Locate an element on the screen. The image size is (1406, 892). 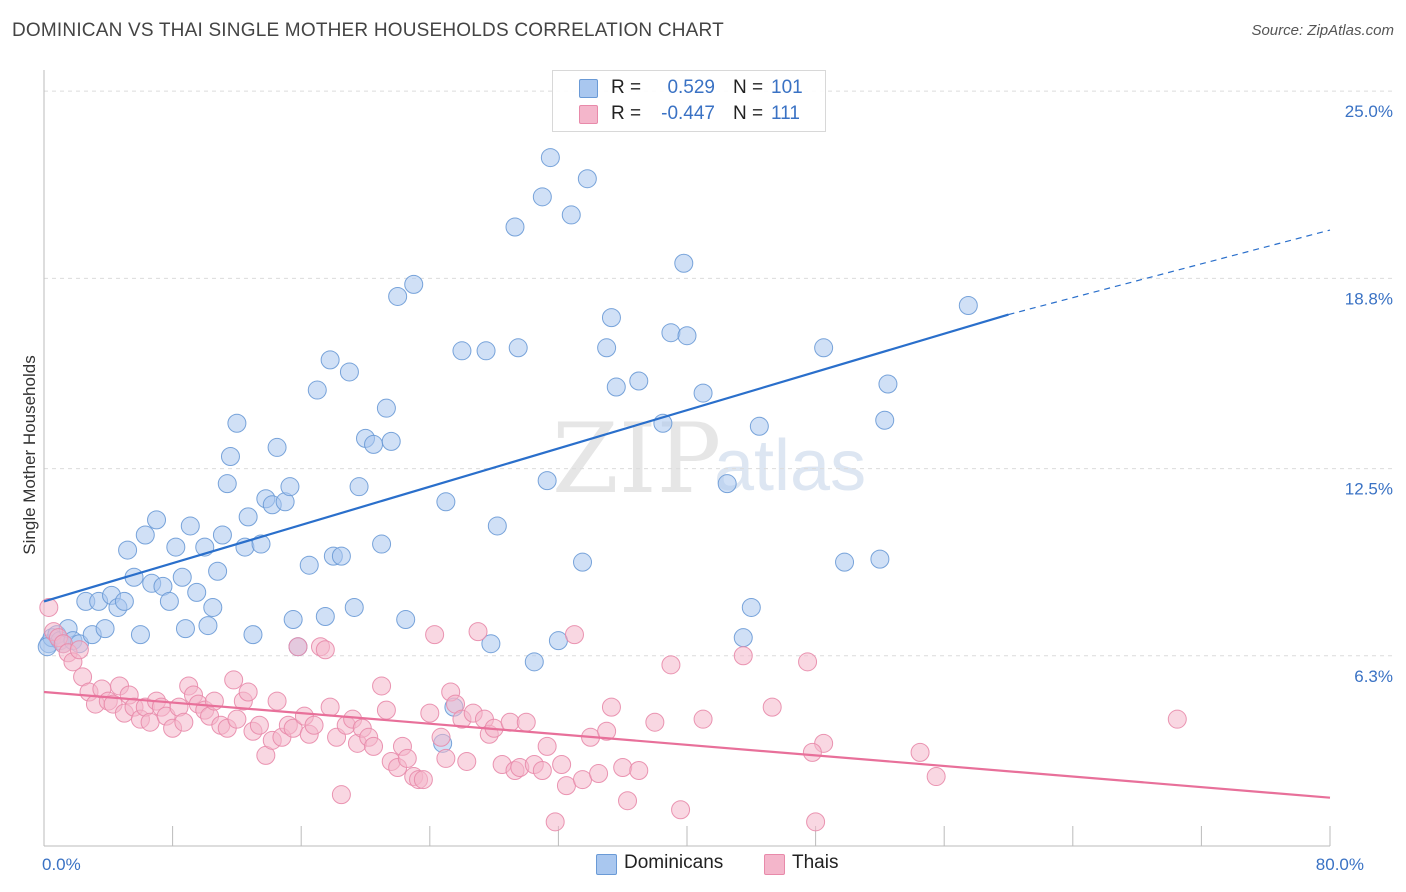
chart-legend: Dominicans Thais is located at coordinates (703, 865).